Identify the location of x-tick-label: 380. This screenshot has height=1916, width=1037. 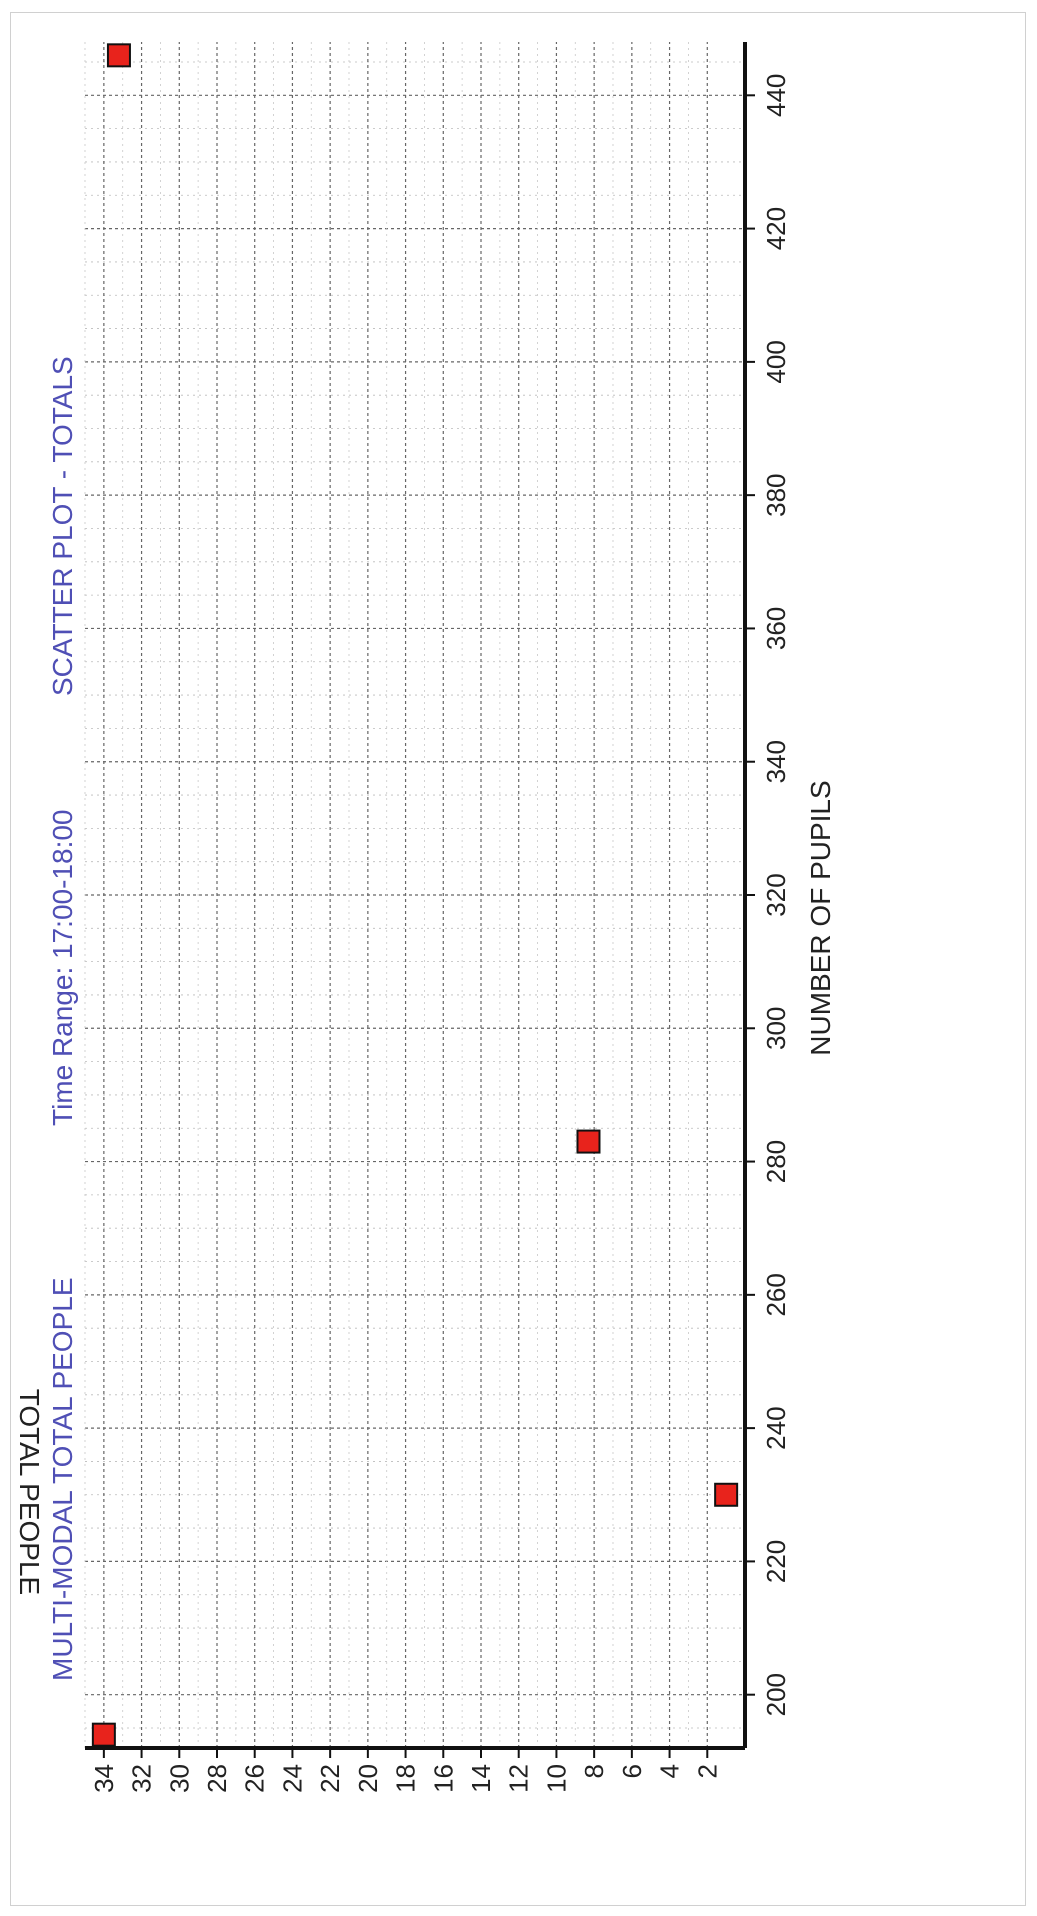
(776, 494).